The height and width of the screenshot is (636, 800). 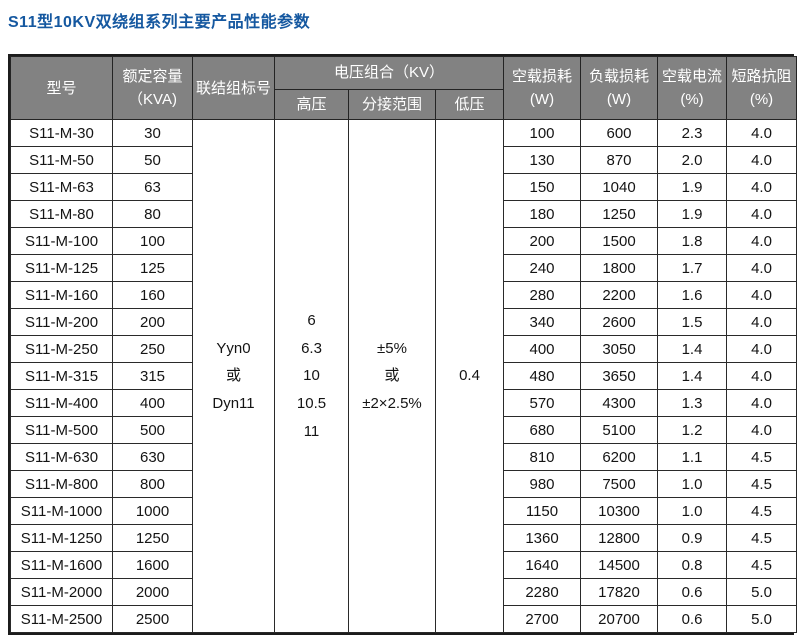 What do you see at coordinates (542, 457) in the screenshot?
I see `no-load-loss-cell: 810` at bounding box center [542, 457].